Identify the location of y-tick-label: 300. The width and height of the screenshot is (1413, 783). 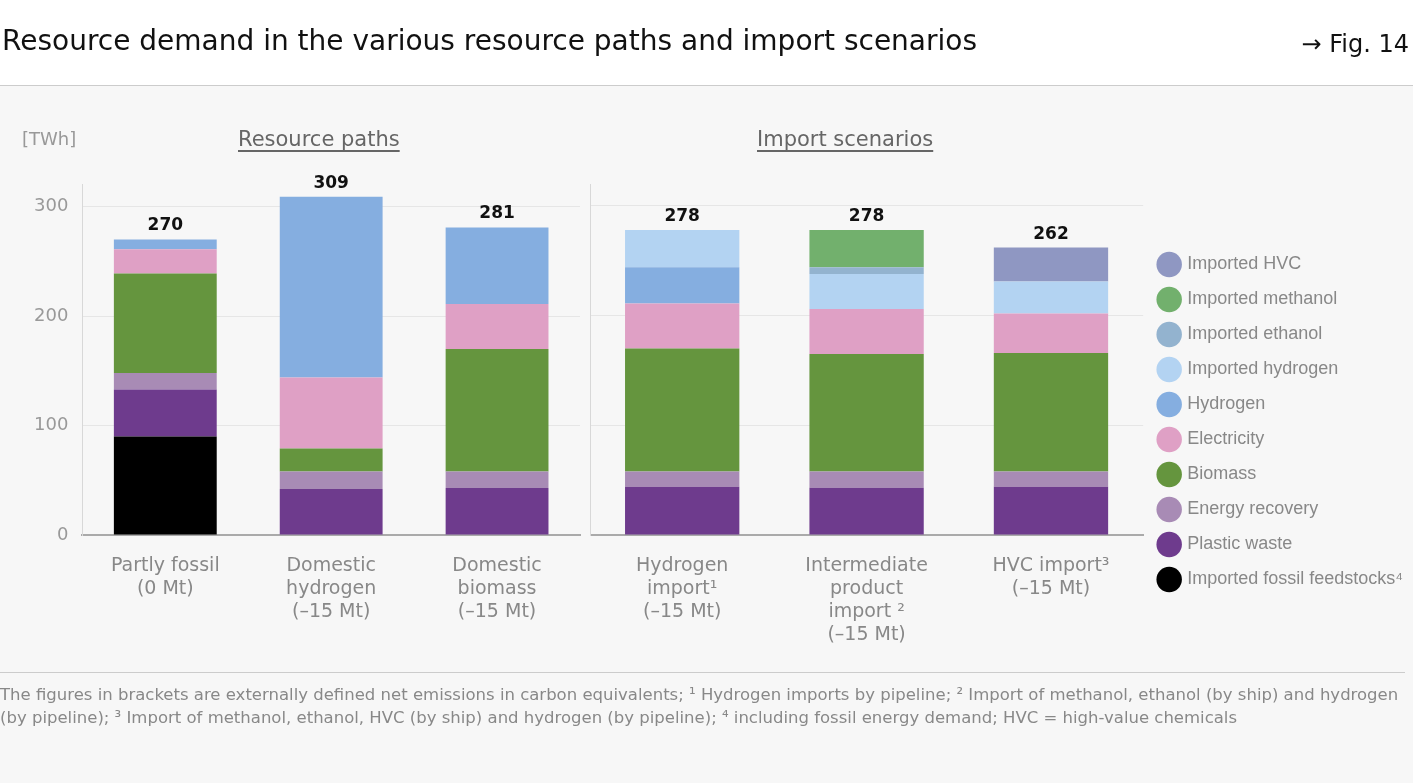
(51, 205).